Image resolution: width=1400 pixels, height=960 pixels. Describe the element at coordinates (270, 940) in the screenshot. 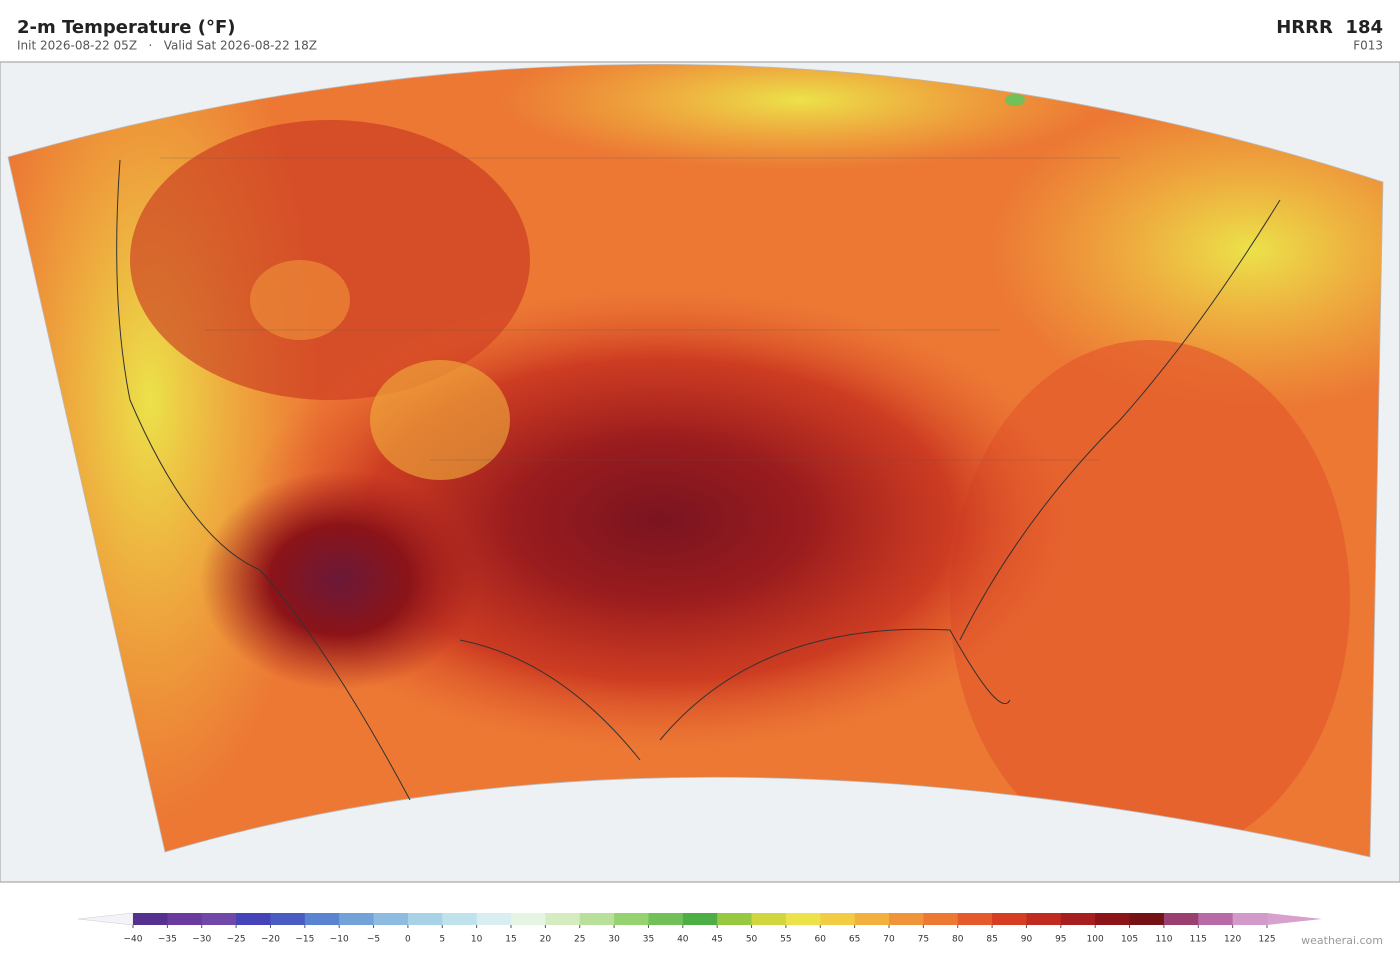

I see `colorbar-tick-label: −20` at that location.